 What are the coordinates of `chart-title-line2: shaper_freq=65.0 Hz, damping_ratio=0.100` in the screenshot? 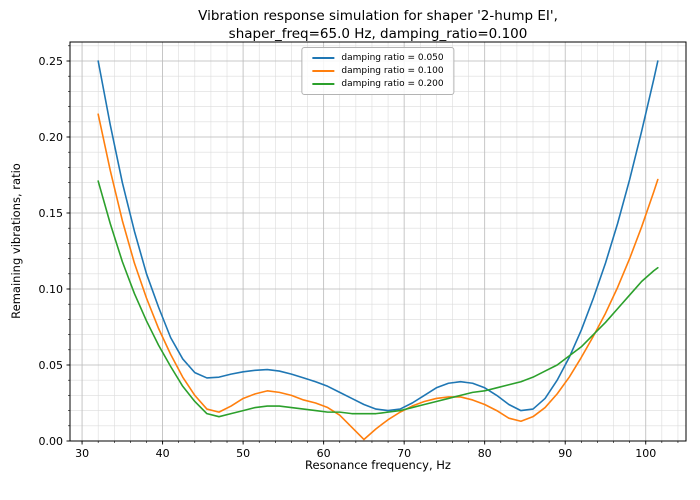 It's located at (378, 34).